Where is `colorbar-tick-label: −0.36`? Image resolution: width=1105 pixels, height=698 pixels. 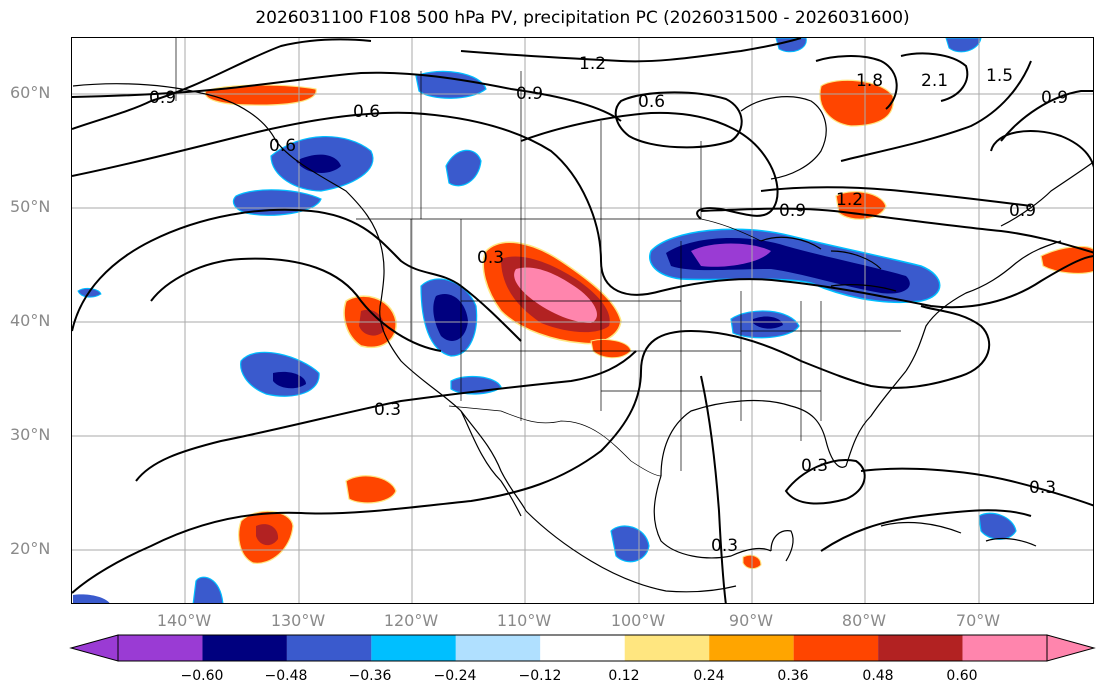 colorbar-tick-label: −0.36 is located at coordinates (370, 676).